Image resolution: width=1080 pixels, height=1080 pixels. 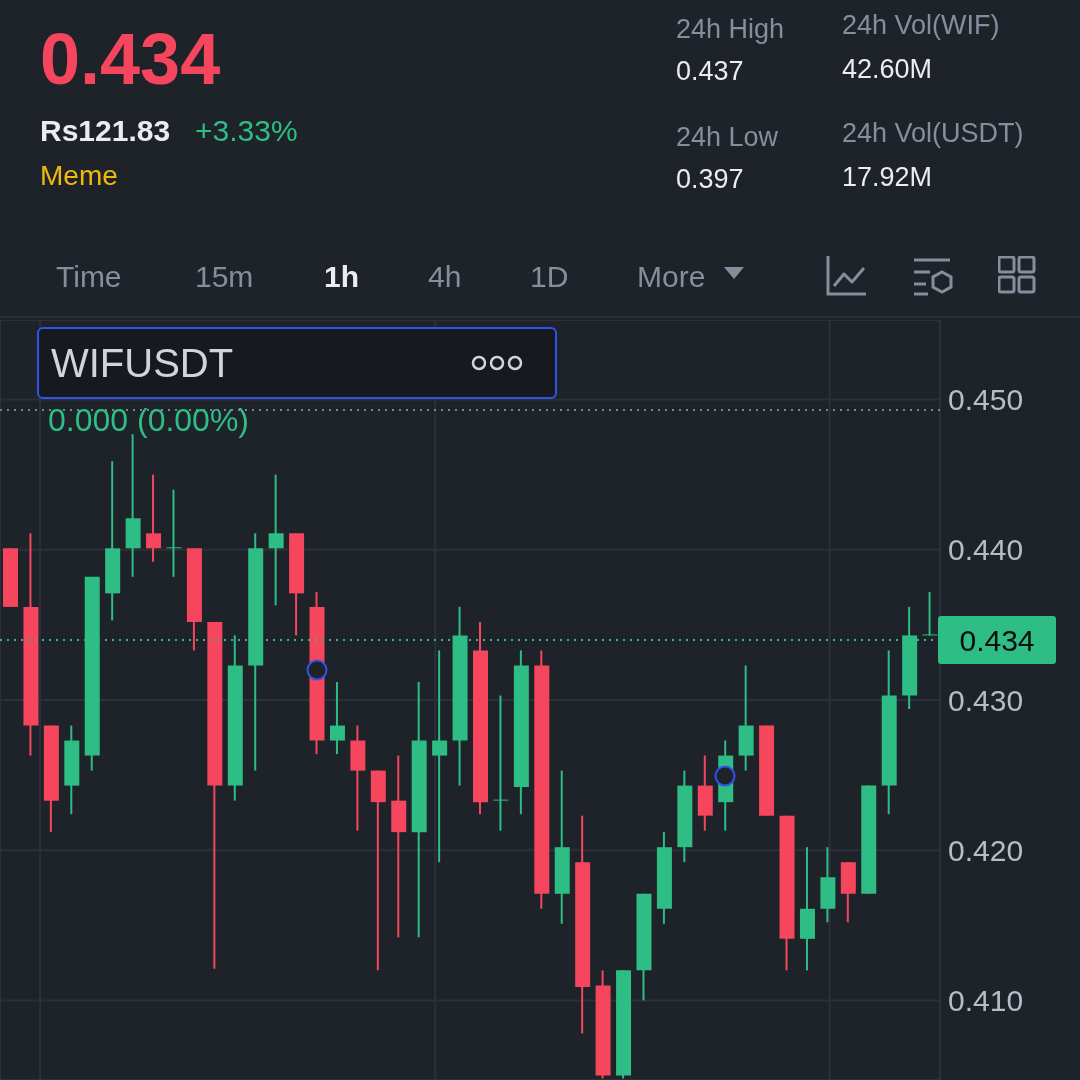 I want to click on text: 0.437, so click(x=710, y=71).